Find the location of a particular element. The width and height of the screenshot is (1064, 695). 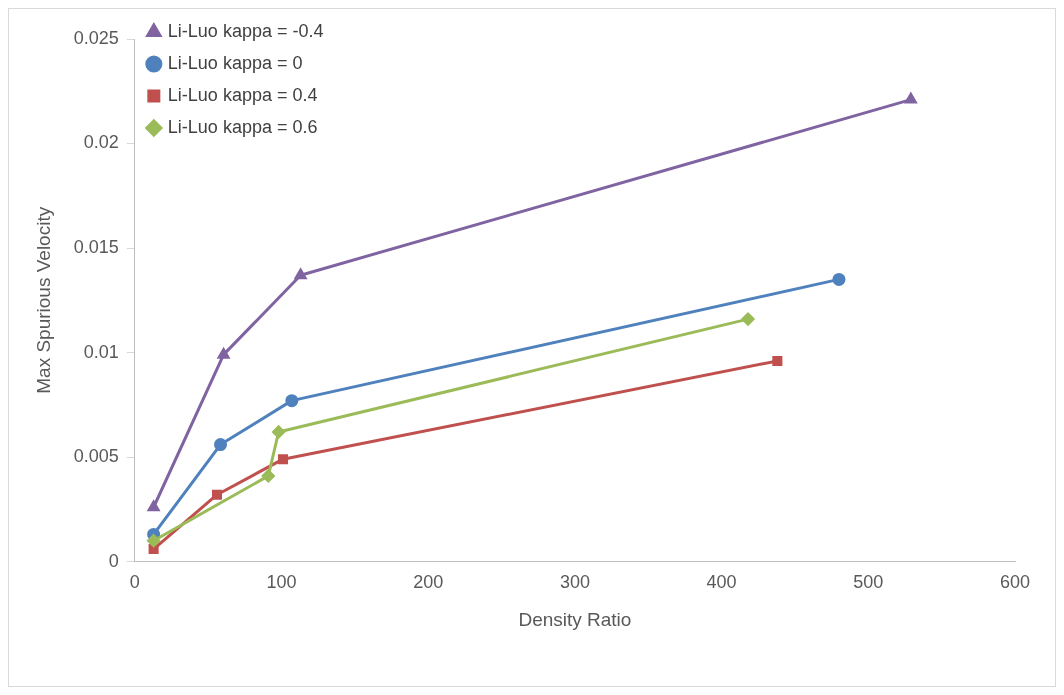

x-tick-label: 600 is located at coordinates (1015, 582).